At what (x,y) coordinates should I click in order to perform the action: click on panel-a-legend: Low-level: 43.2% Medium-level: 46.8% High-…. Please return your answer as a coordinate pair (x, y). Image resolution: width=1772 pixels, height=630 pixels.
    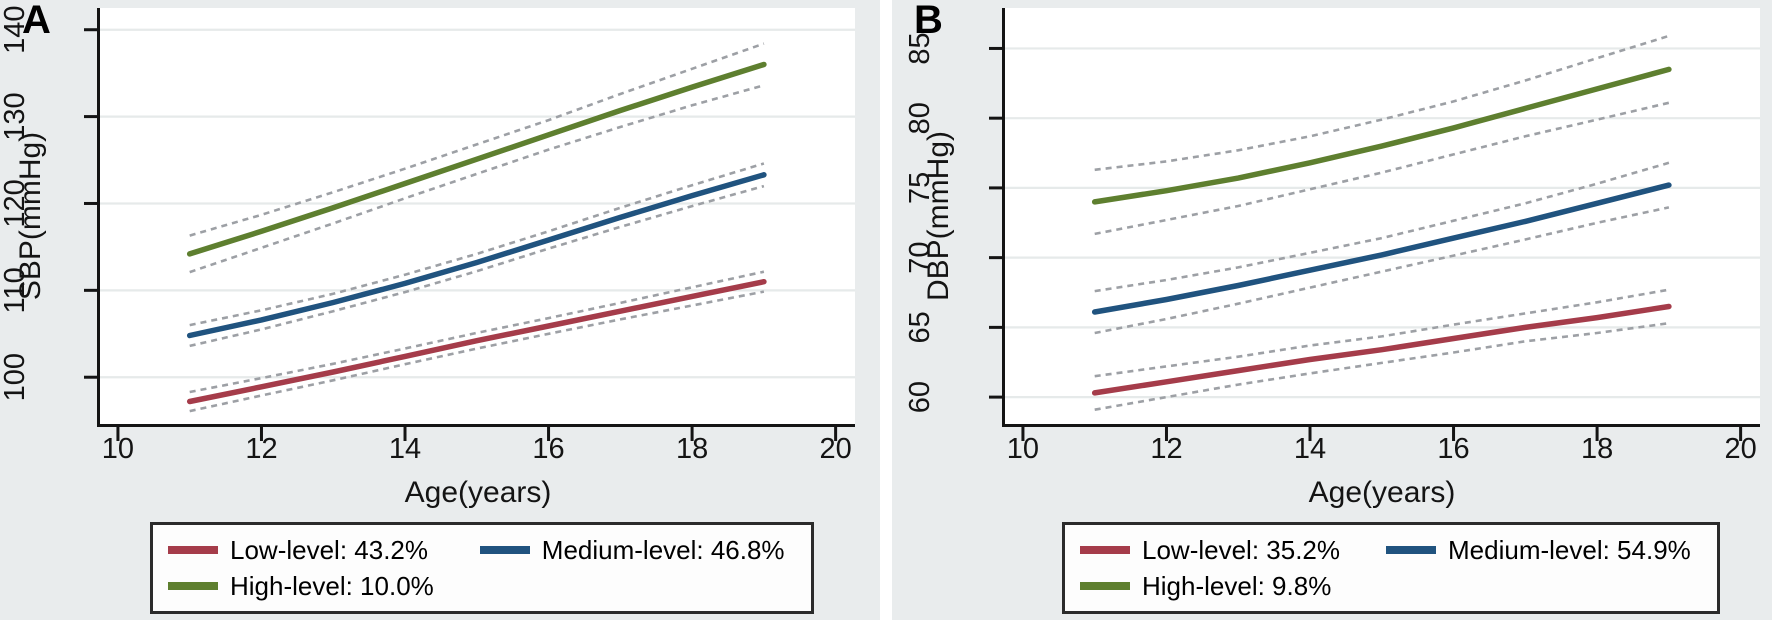
    Looking at the image, I should click on (482, 568).